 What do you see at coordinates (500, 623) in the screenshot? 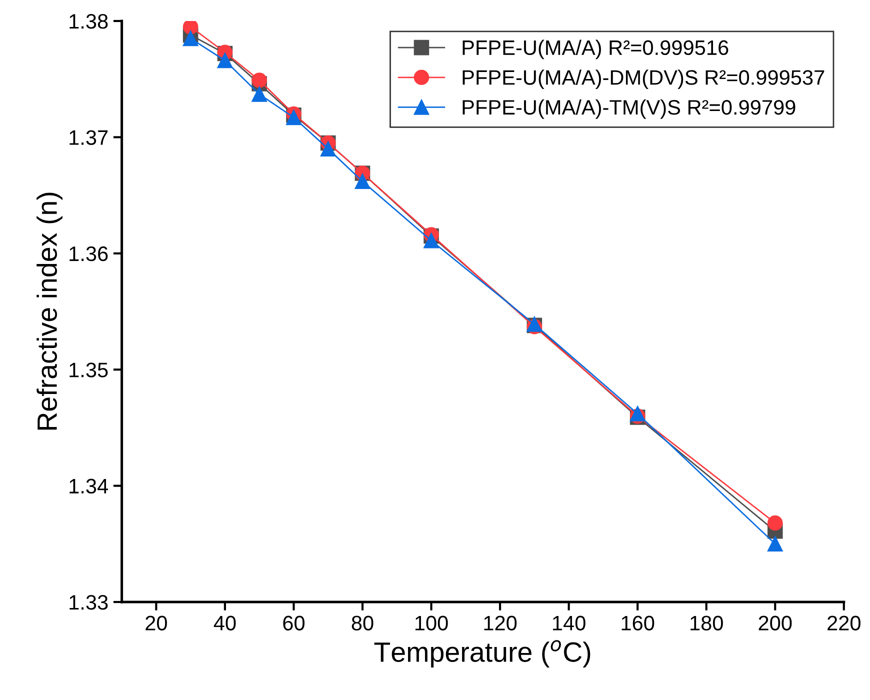
I see `x-tick-label: 120` at bounding box center [500, 623].